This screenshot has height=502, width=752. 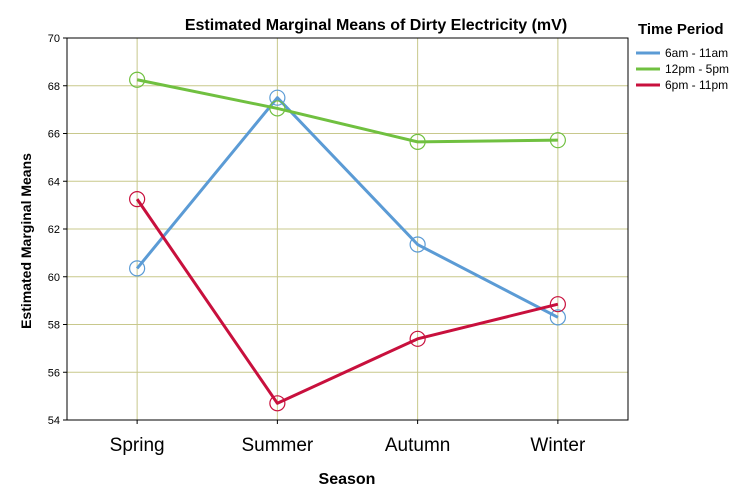 I want to click on y-tick-label: 68, so click(x=54, y=87).